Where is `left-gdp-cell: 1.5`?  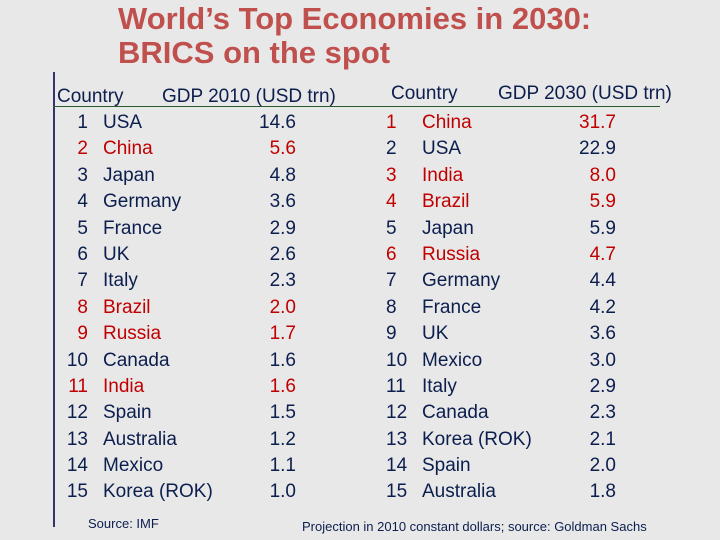
left-gdp-cell: 1.5 is located at coordinates (282, 413).